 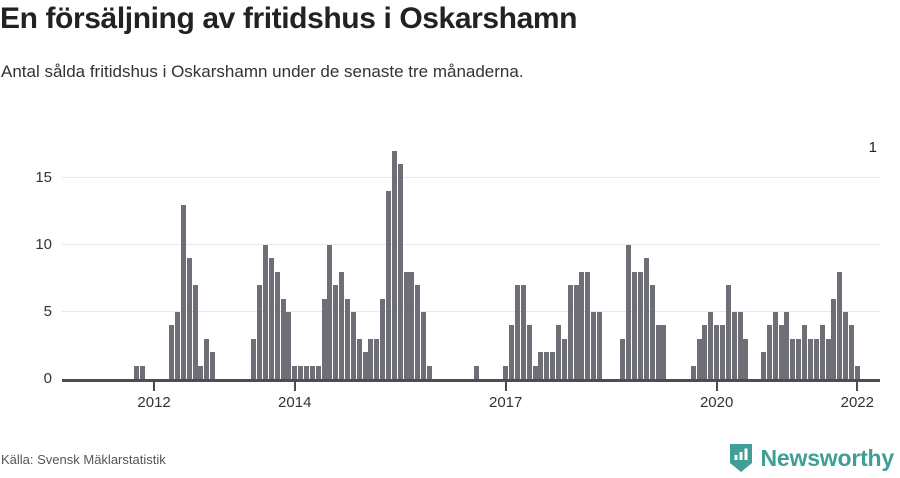 What do you see at coordinates (154, 402) in the screenshot?
I see `x-axis-tick-label: 2012` at bounding box center [154, 402].